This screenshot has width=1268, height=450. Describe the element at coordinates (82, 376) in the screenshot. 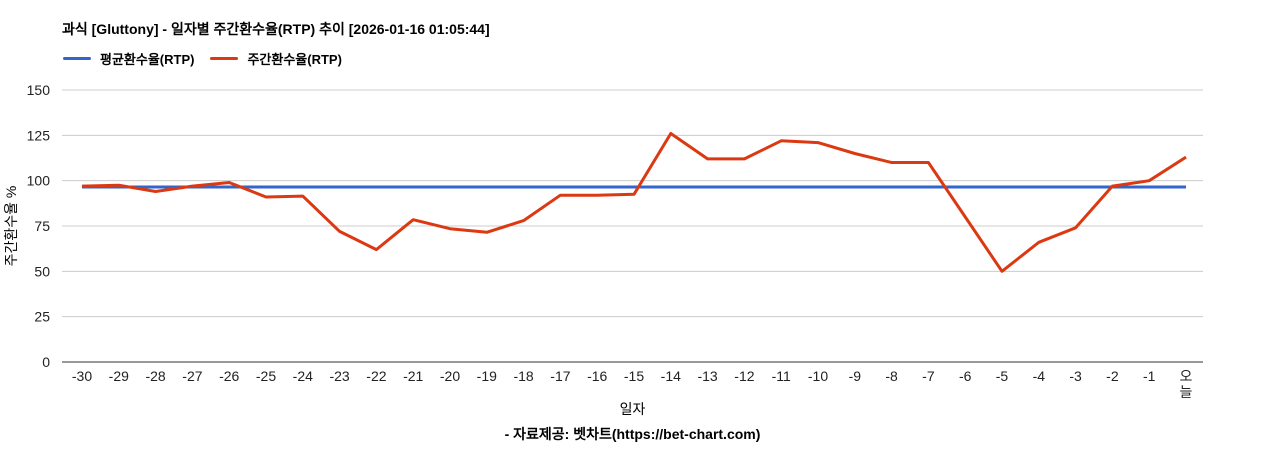

I see `x-tick-label: -30` at that location.